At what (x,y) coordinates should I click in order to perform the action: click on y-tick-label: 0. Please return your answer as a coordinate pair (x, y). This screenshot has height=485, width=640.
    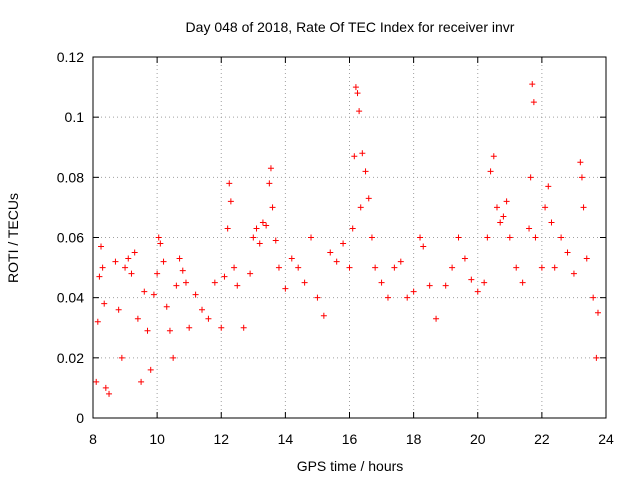
    Looking at the image, I should click on (80, 418).